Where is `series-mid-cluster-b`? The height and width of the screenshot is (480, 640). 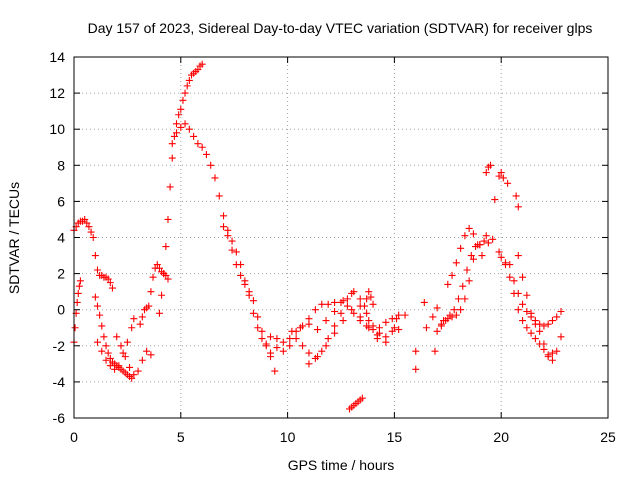 series-mid-cluster-b is located at coordinates (334, 325).